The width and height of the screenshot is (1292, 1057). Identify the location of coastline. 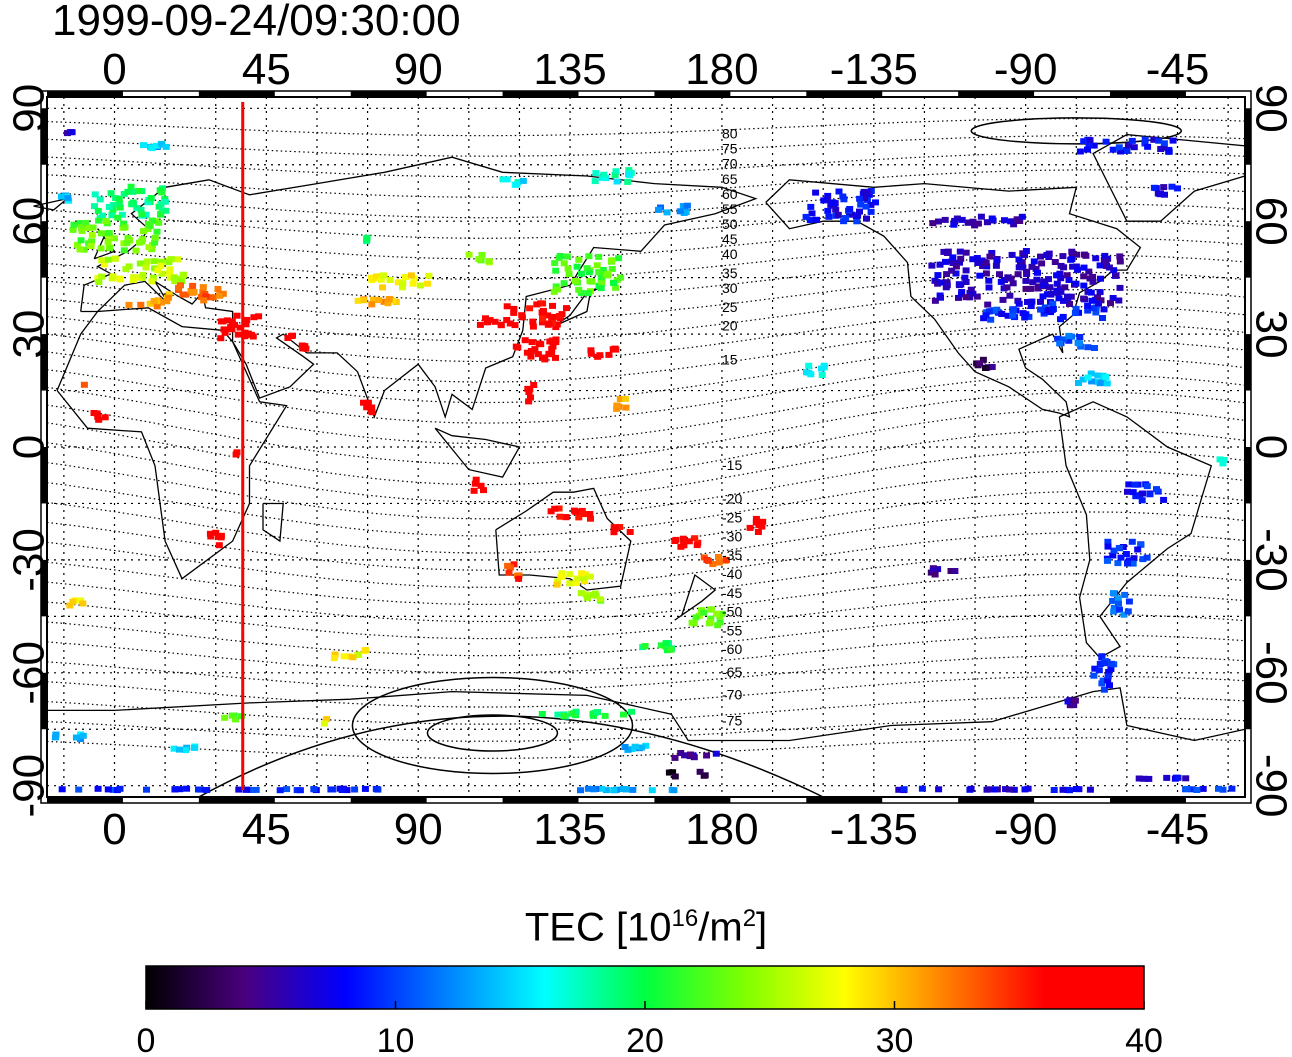
(563, 539).